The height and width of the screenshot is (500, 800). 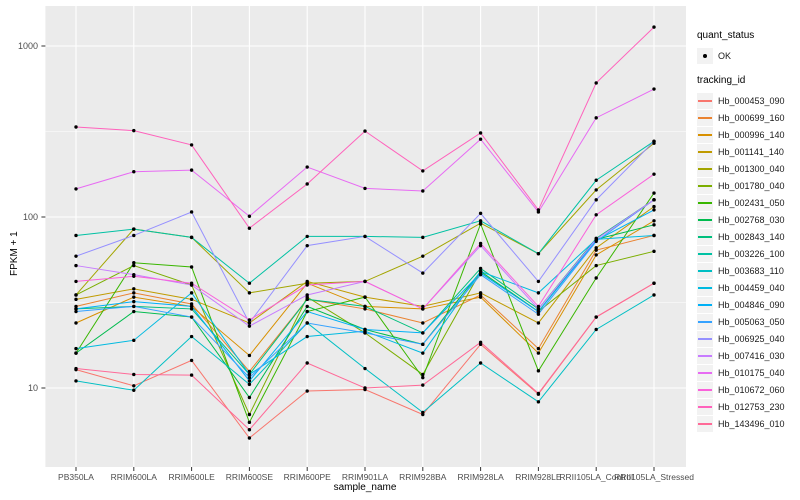 I want to click on legend-item-Hb_001780_040: Hb_001780_040, so click(x=747, y=185).